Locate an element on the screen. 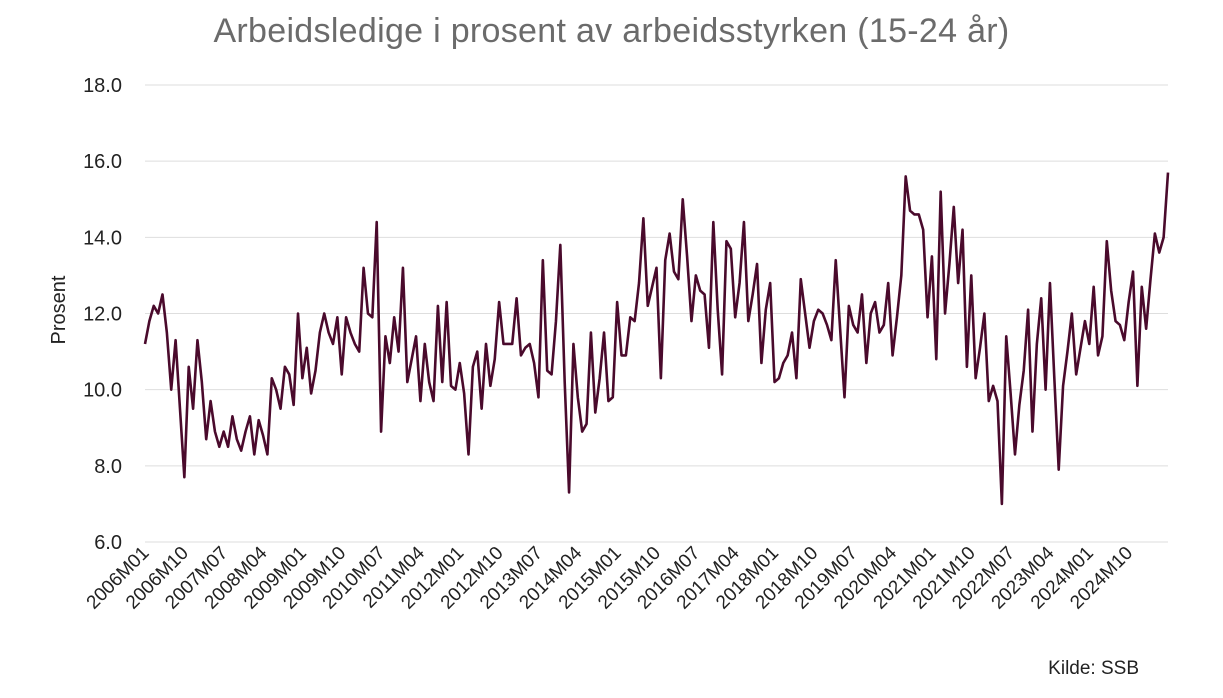 Image resolution: width=1223 pixels, height=698 pixels. y-axis-ticks: 6.0 8.0 10.0 12.0 14.0 16.0 18.0 is located at coordinates (102, 314).